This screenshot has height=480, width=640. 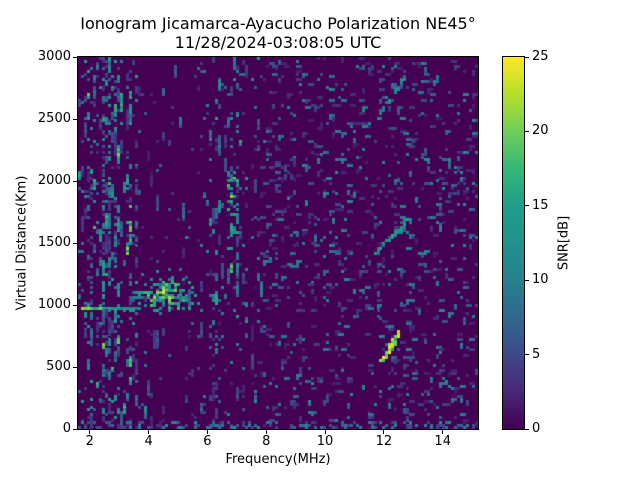 I want to click on colorbar-tick-label: 5, so click(x=536, y=354).